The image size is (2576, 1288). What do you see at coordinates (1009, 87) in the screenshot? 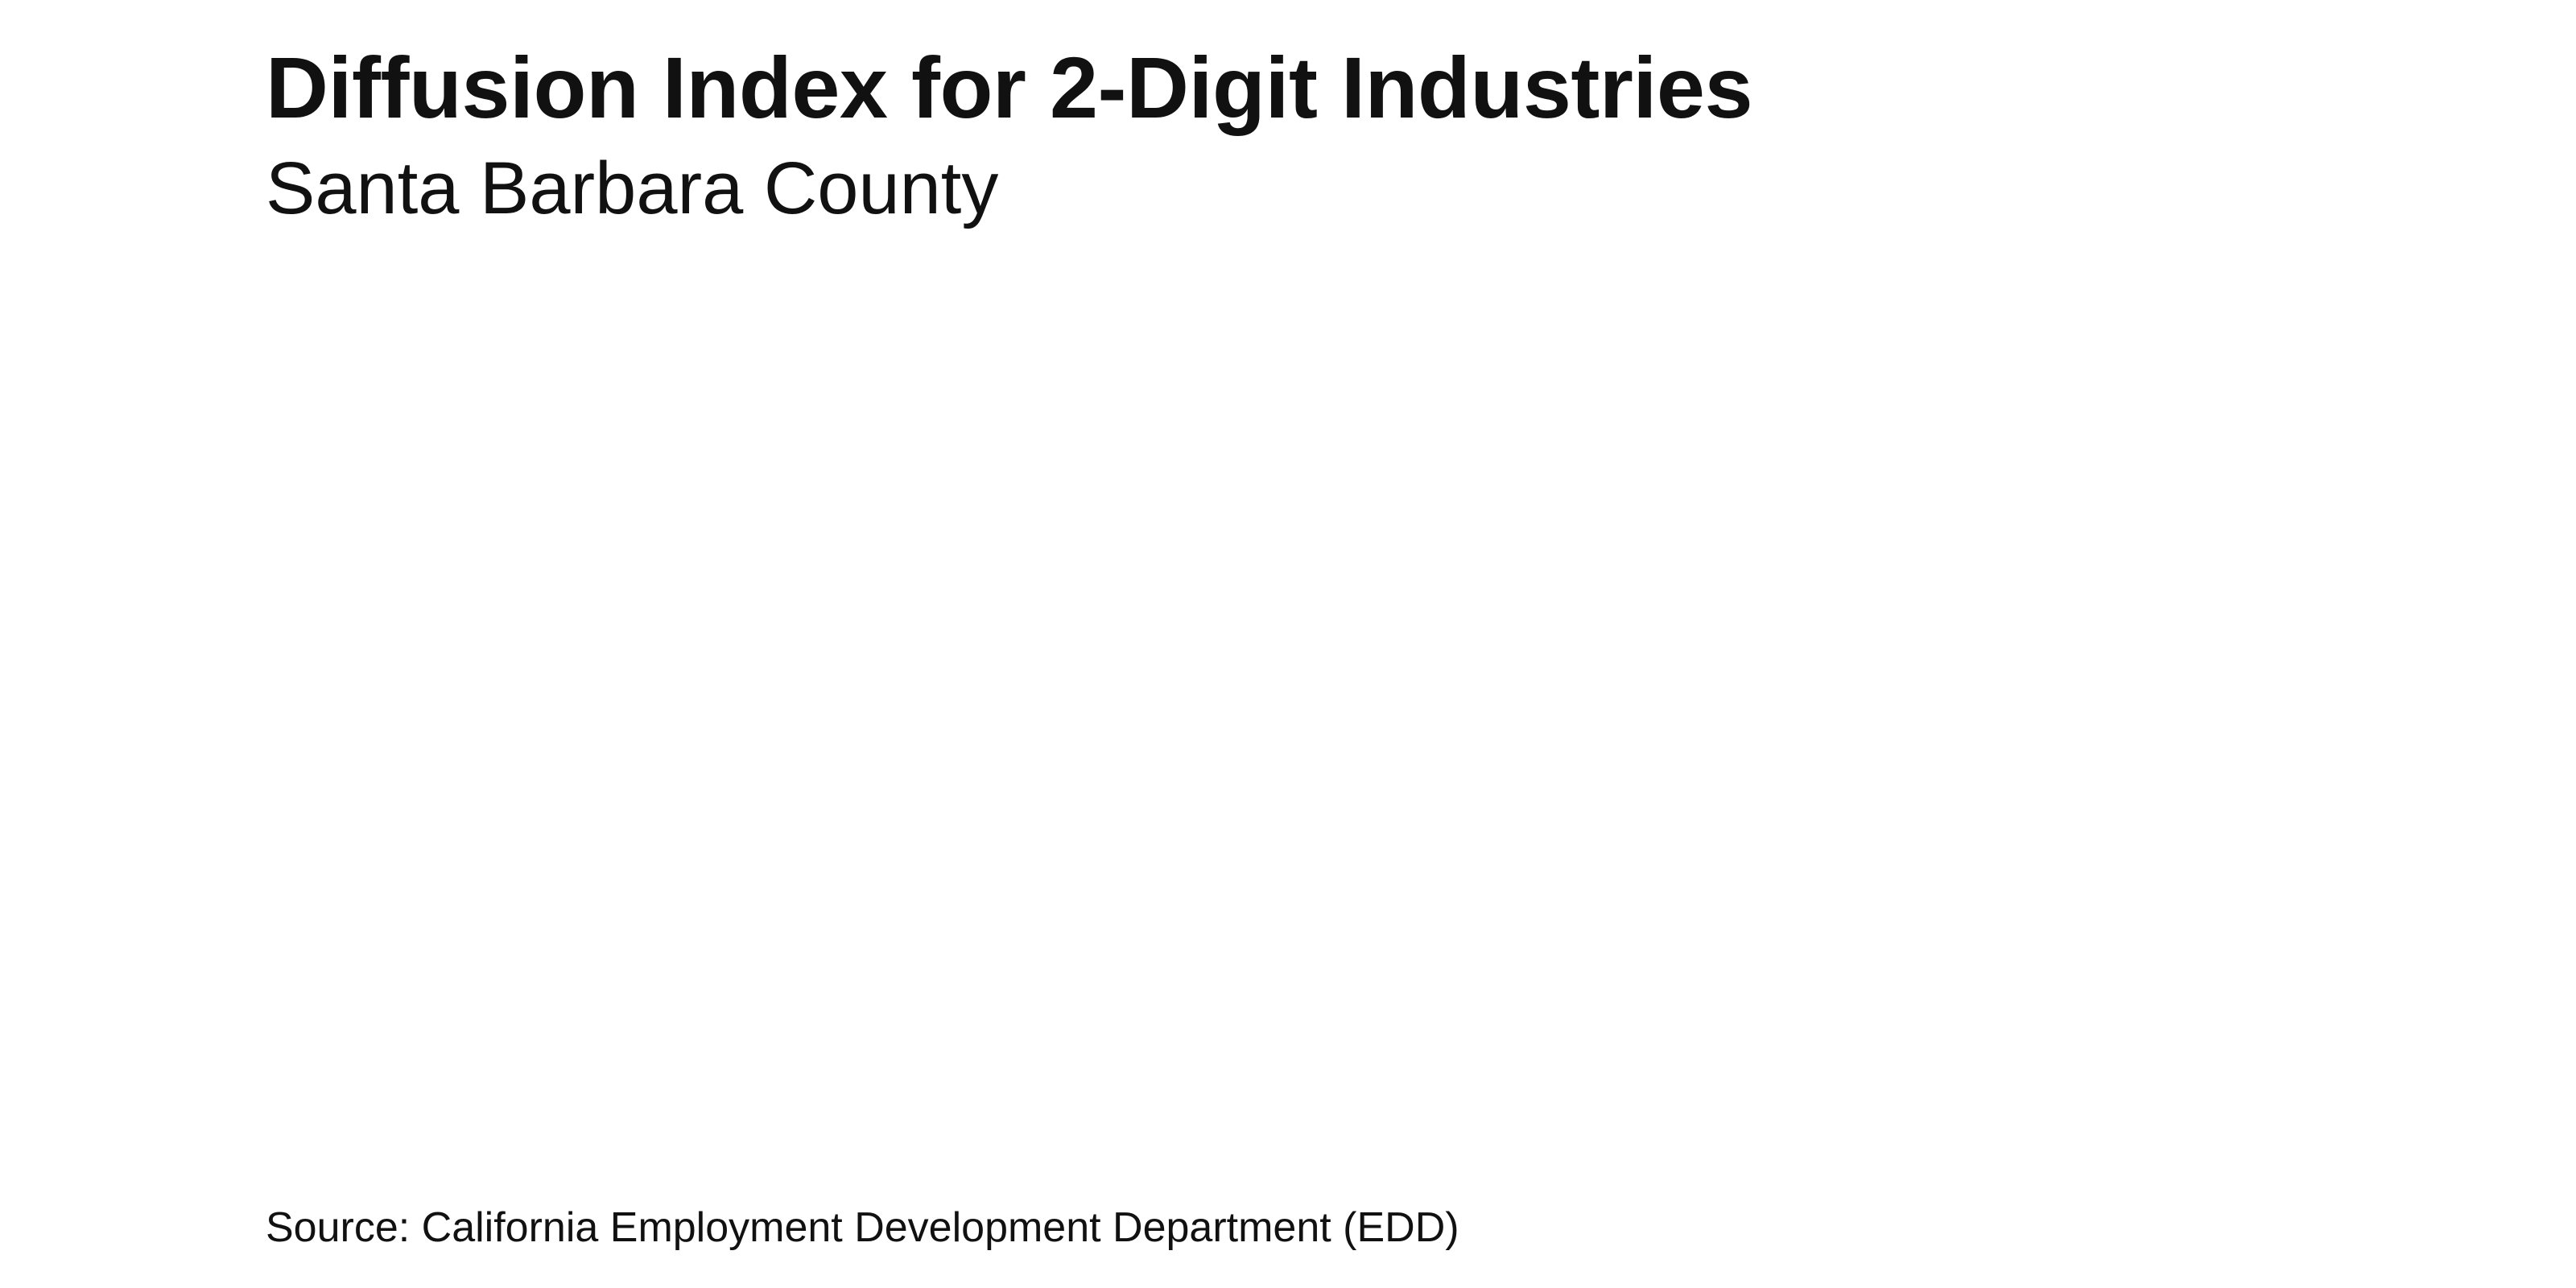
I see `chart-title: Diffusion Index for 2-Digit Industries` at bounding box center [1009, 87].